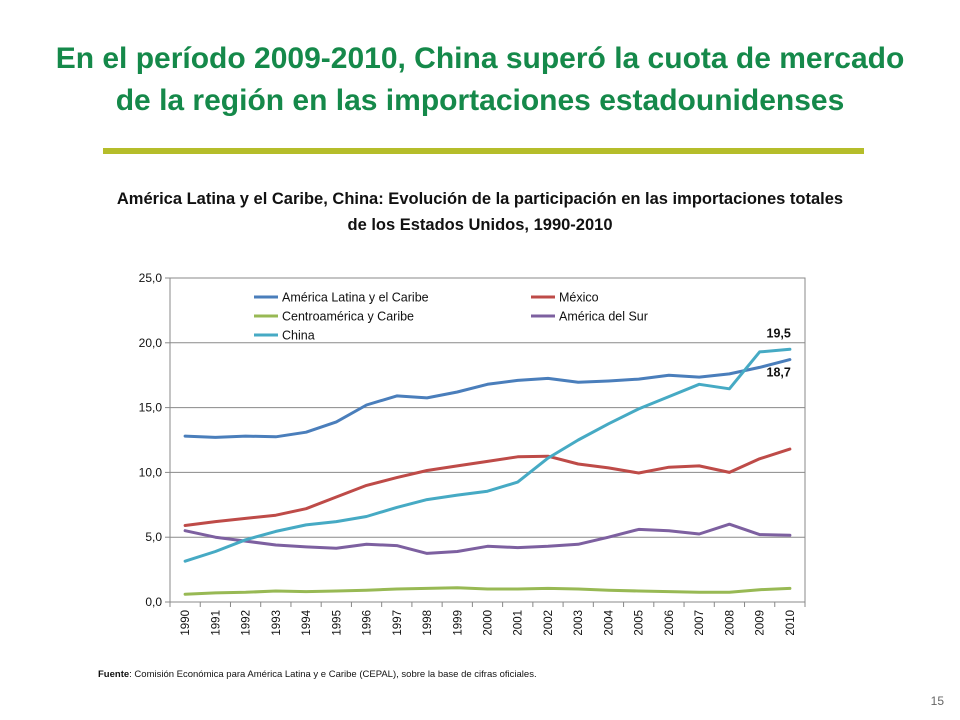 This screenshot has width=960, height=720. Describe the element at coordinates (186, 623) in the screenshot. I see `x-tick-label: 1990` at that location.